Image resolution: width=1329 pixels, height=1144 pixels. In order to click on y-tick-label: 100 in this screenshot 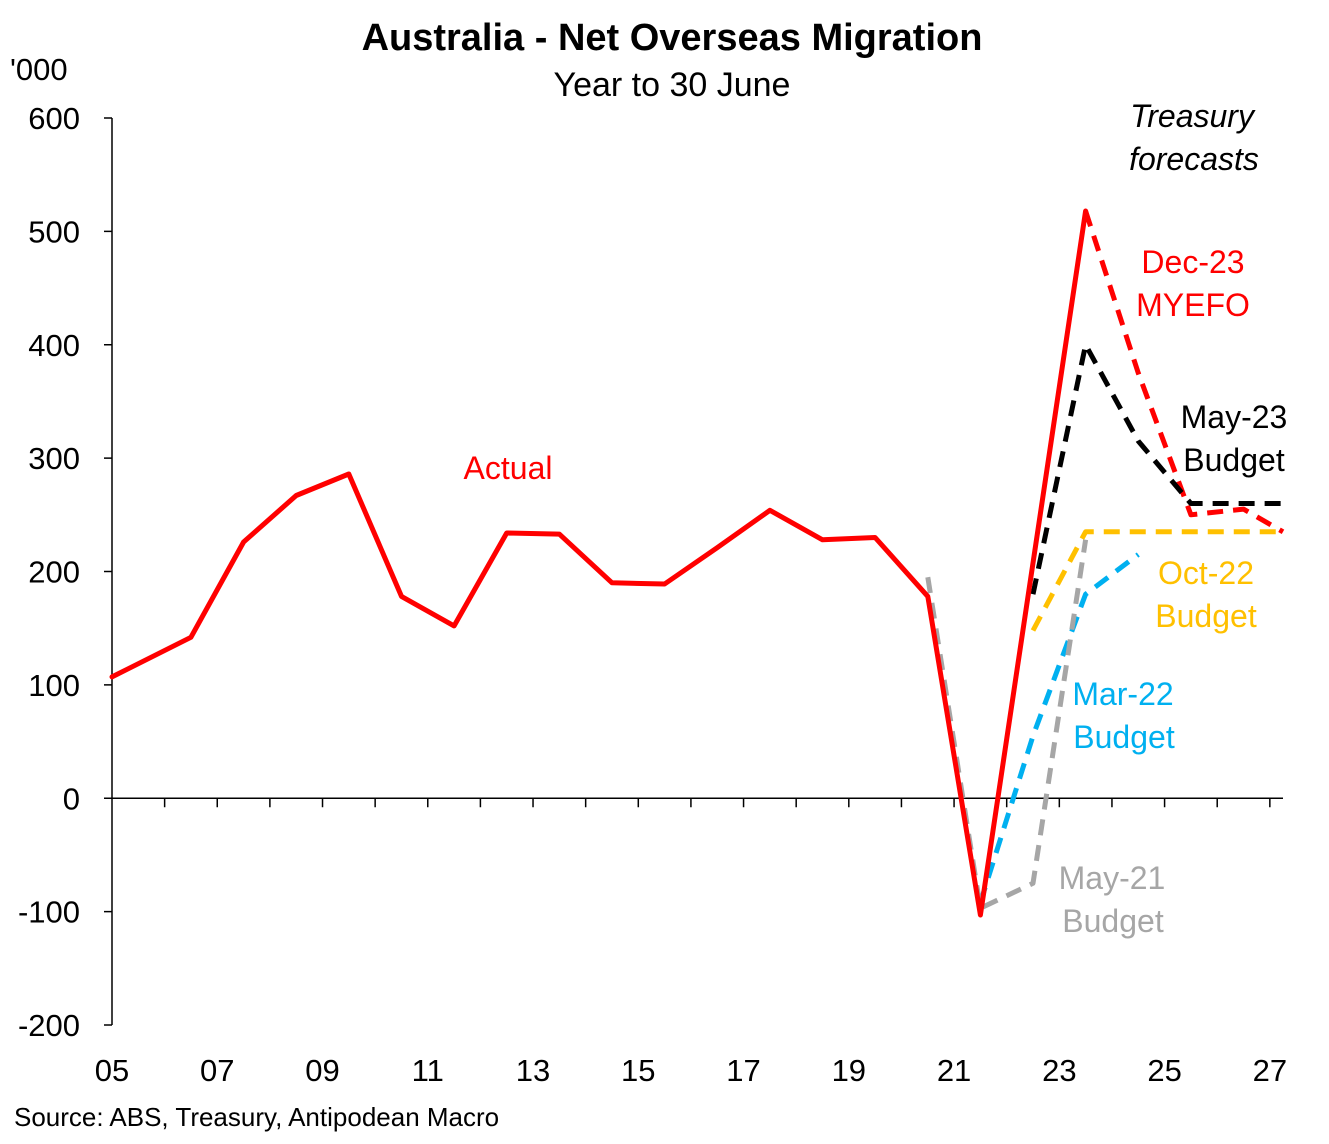, I will do `click(54, 685)`.